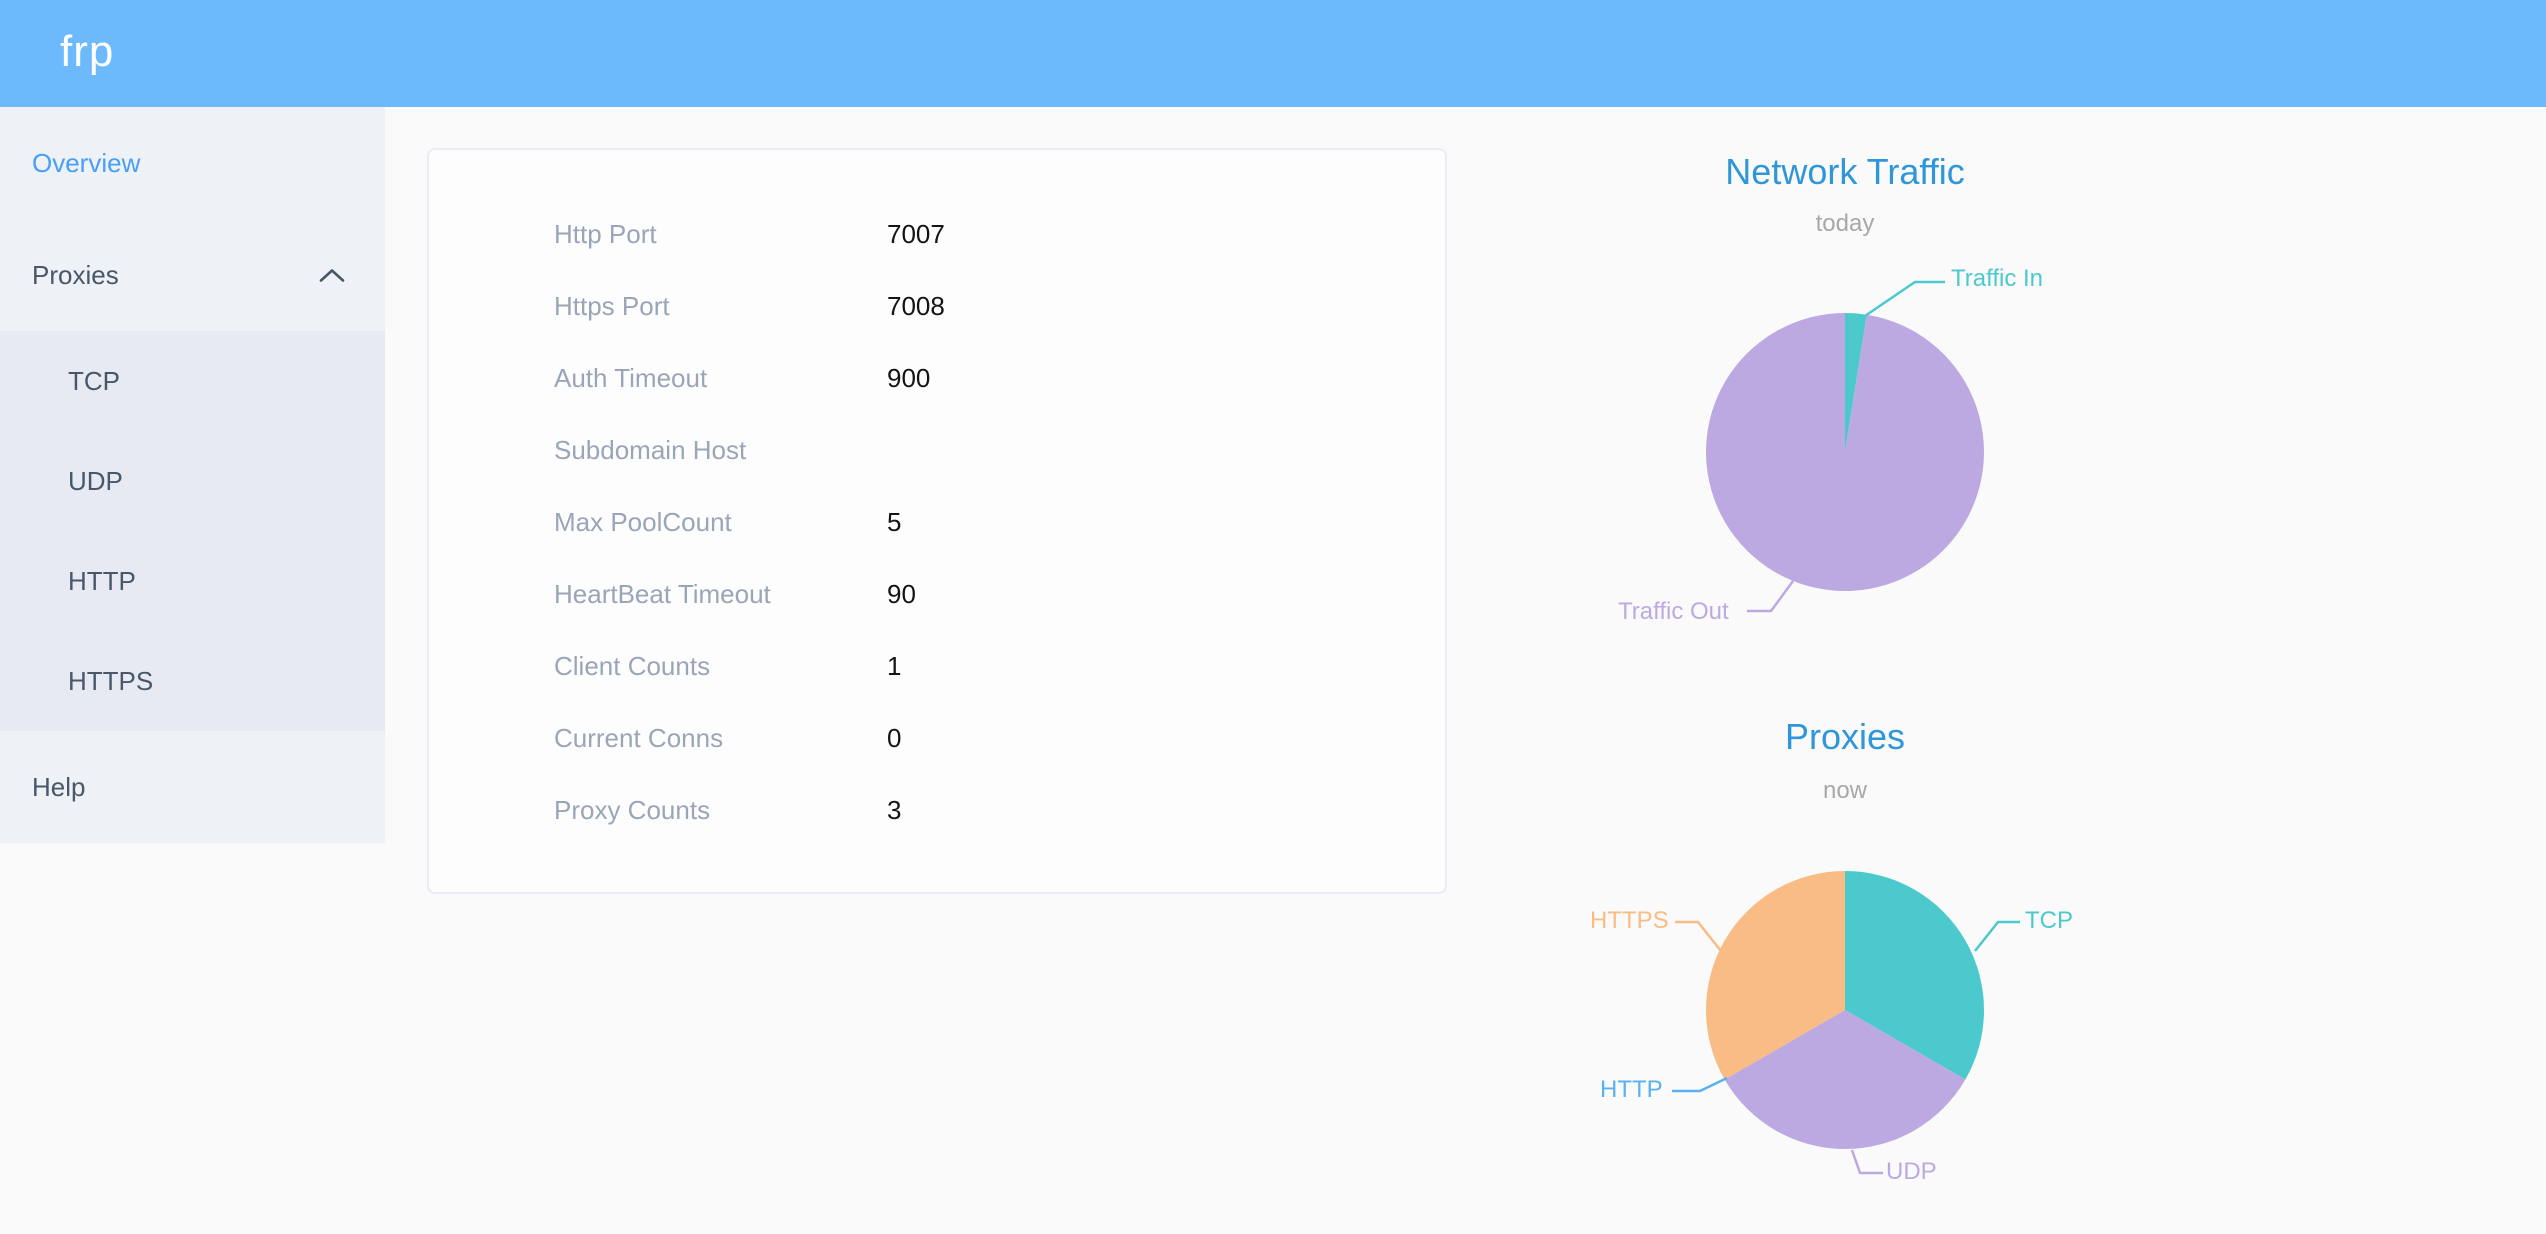  I want to click on tcp-slice-label: TCP, so click(2049, 920).